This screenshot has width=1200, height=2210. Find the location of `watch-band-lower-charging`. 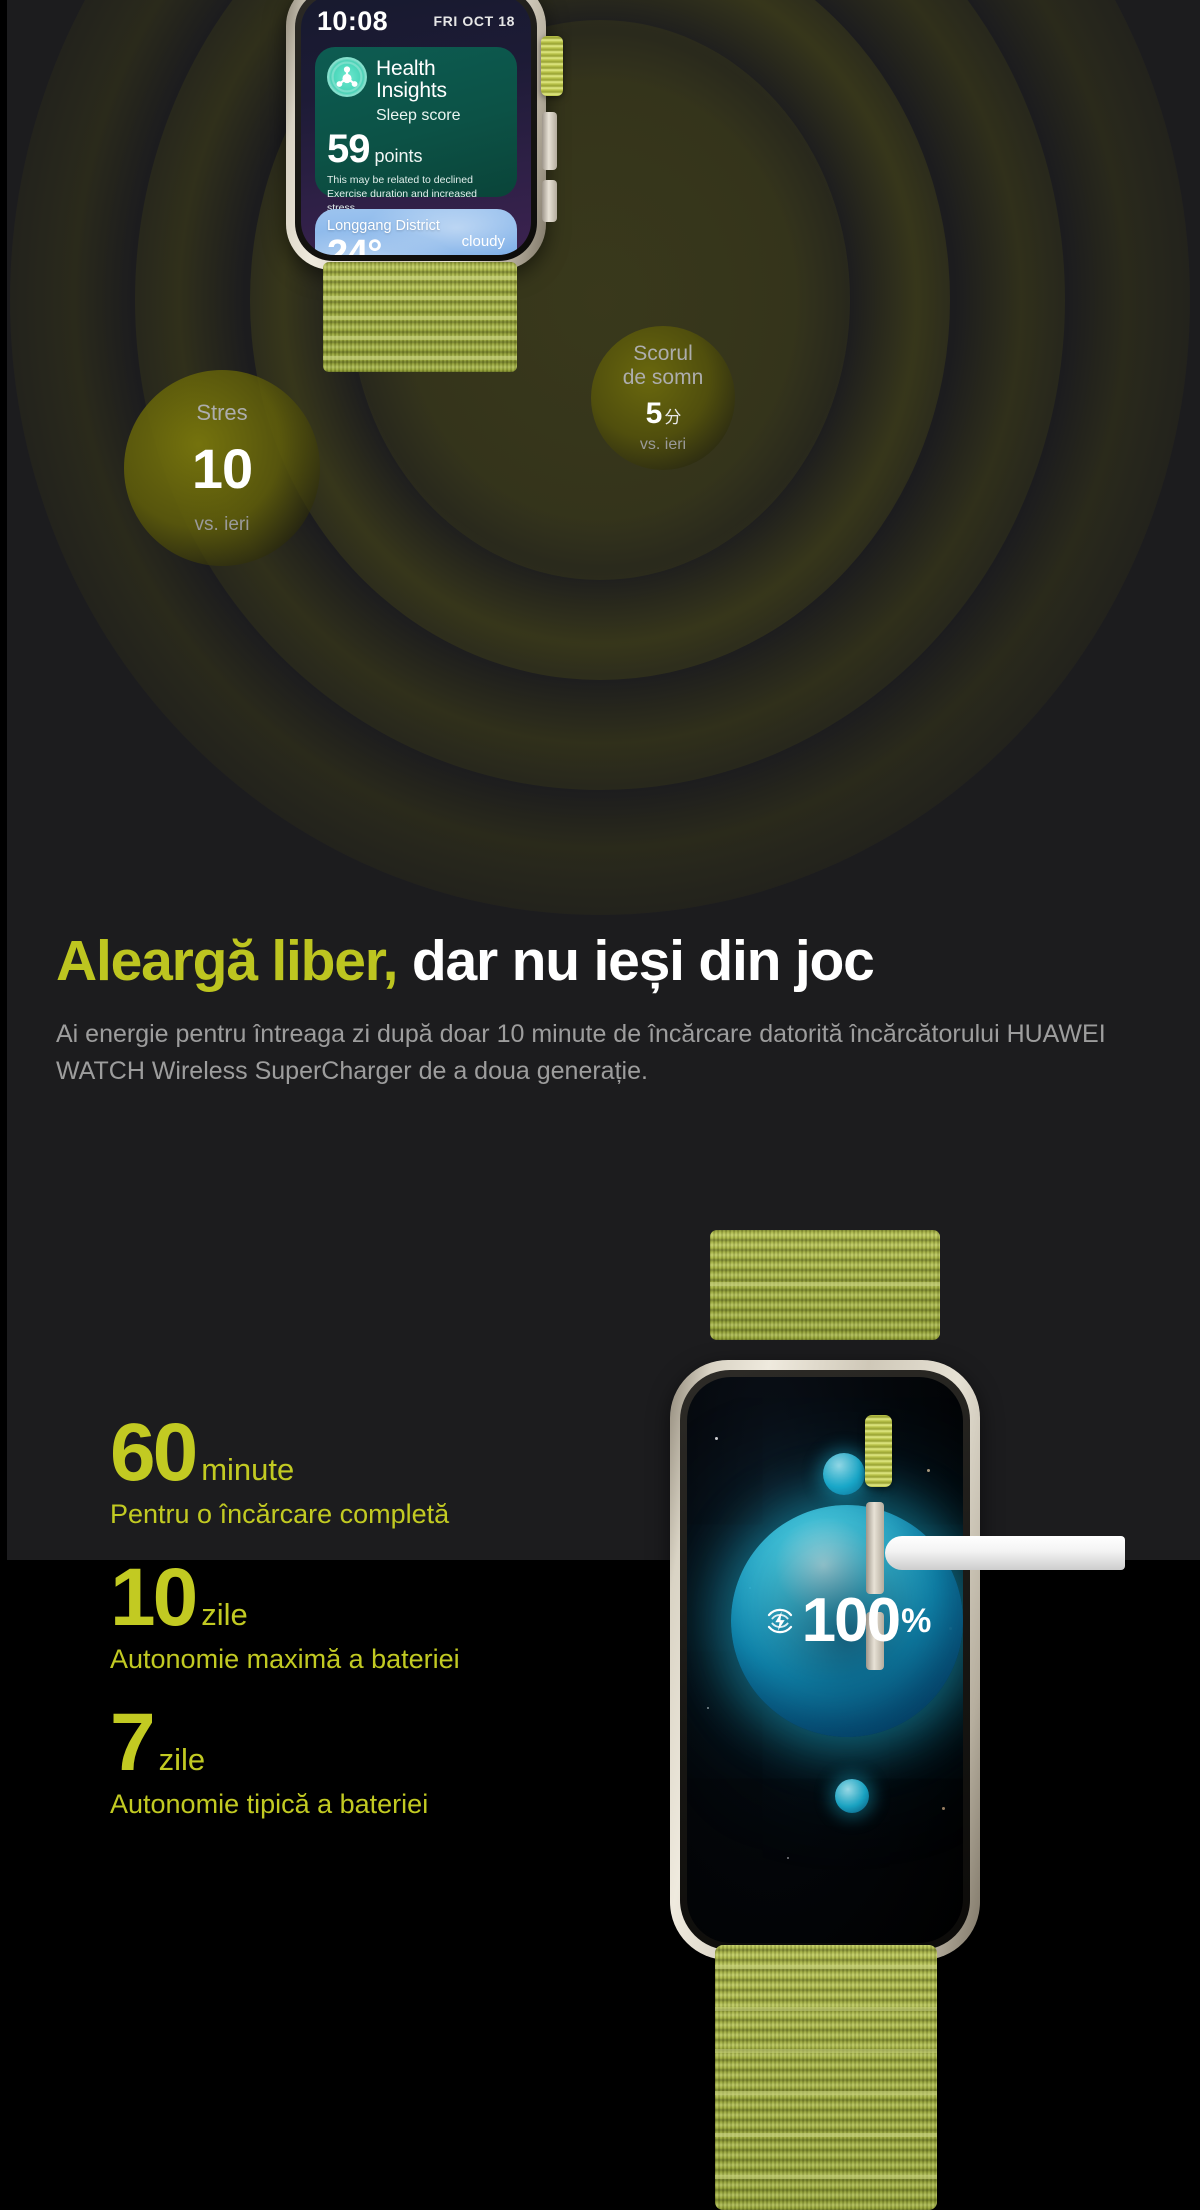

watch-band-lower-charging is located at coordinates (826, 2077).